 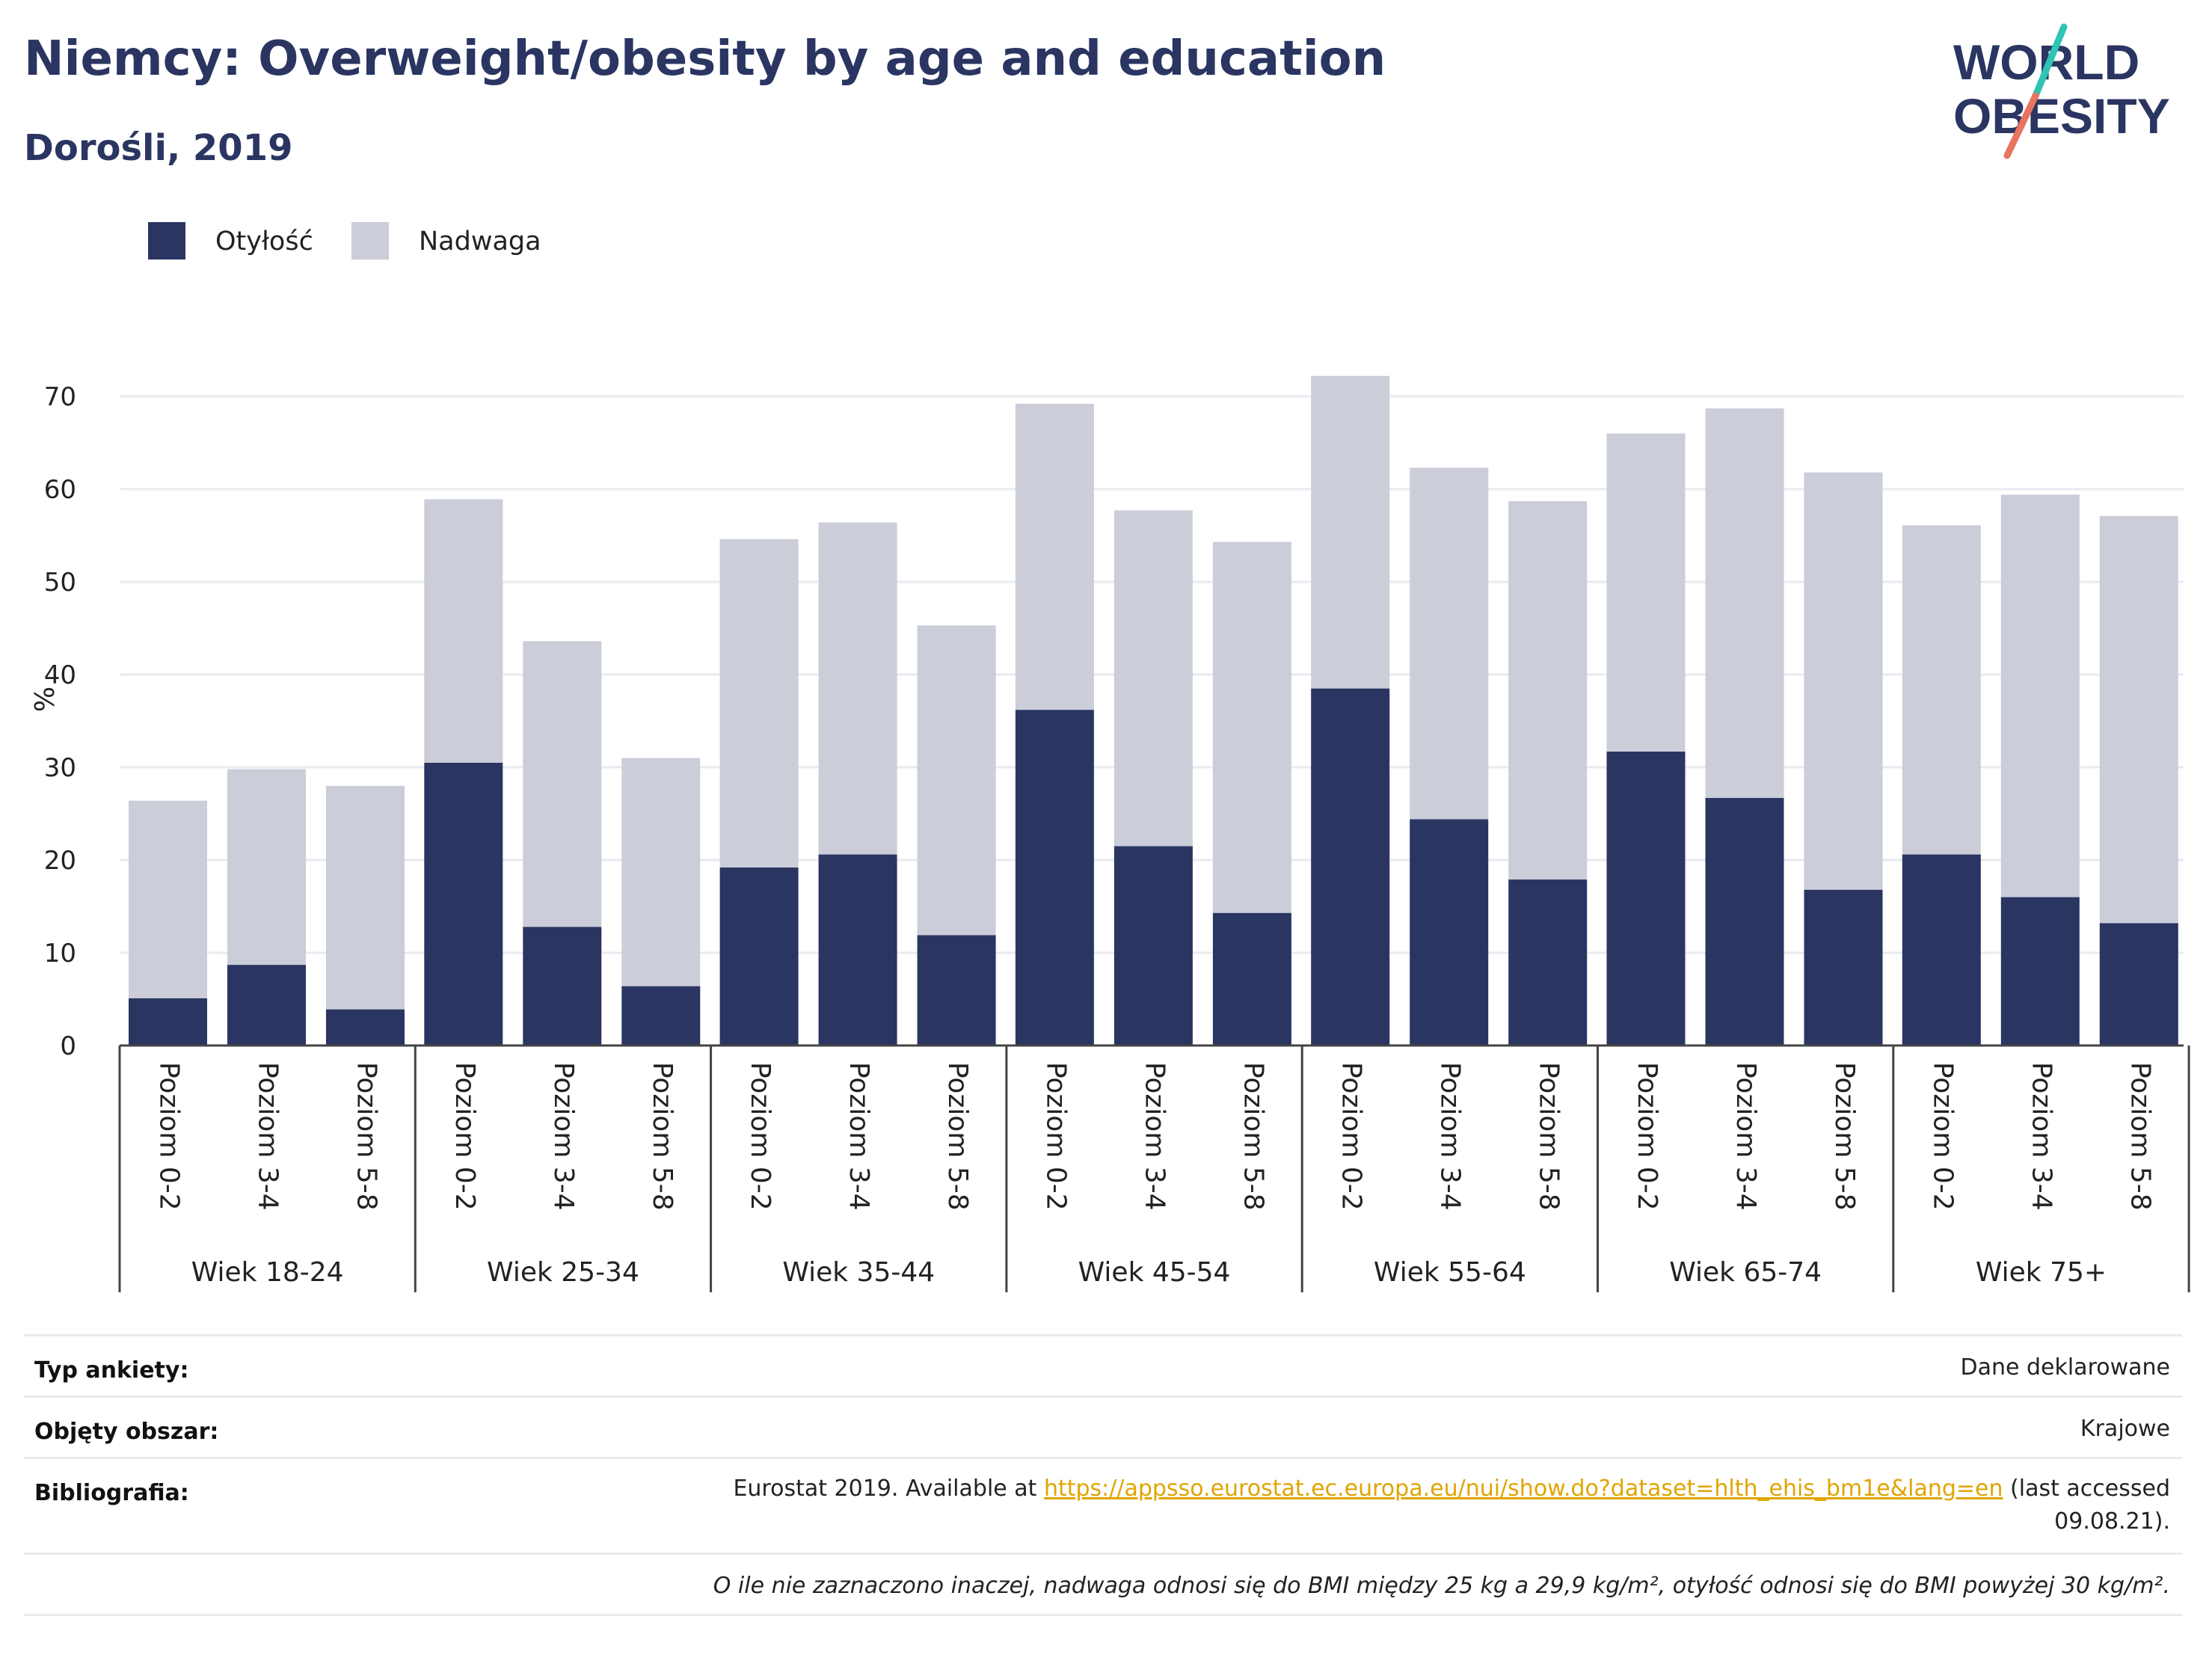 What do you see at coordinates (126, 1432) in the screenshot?
I see `coverage-label: Objęty obszar:` at bounding box center [126, 1432].